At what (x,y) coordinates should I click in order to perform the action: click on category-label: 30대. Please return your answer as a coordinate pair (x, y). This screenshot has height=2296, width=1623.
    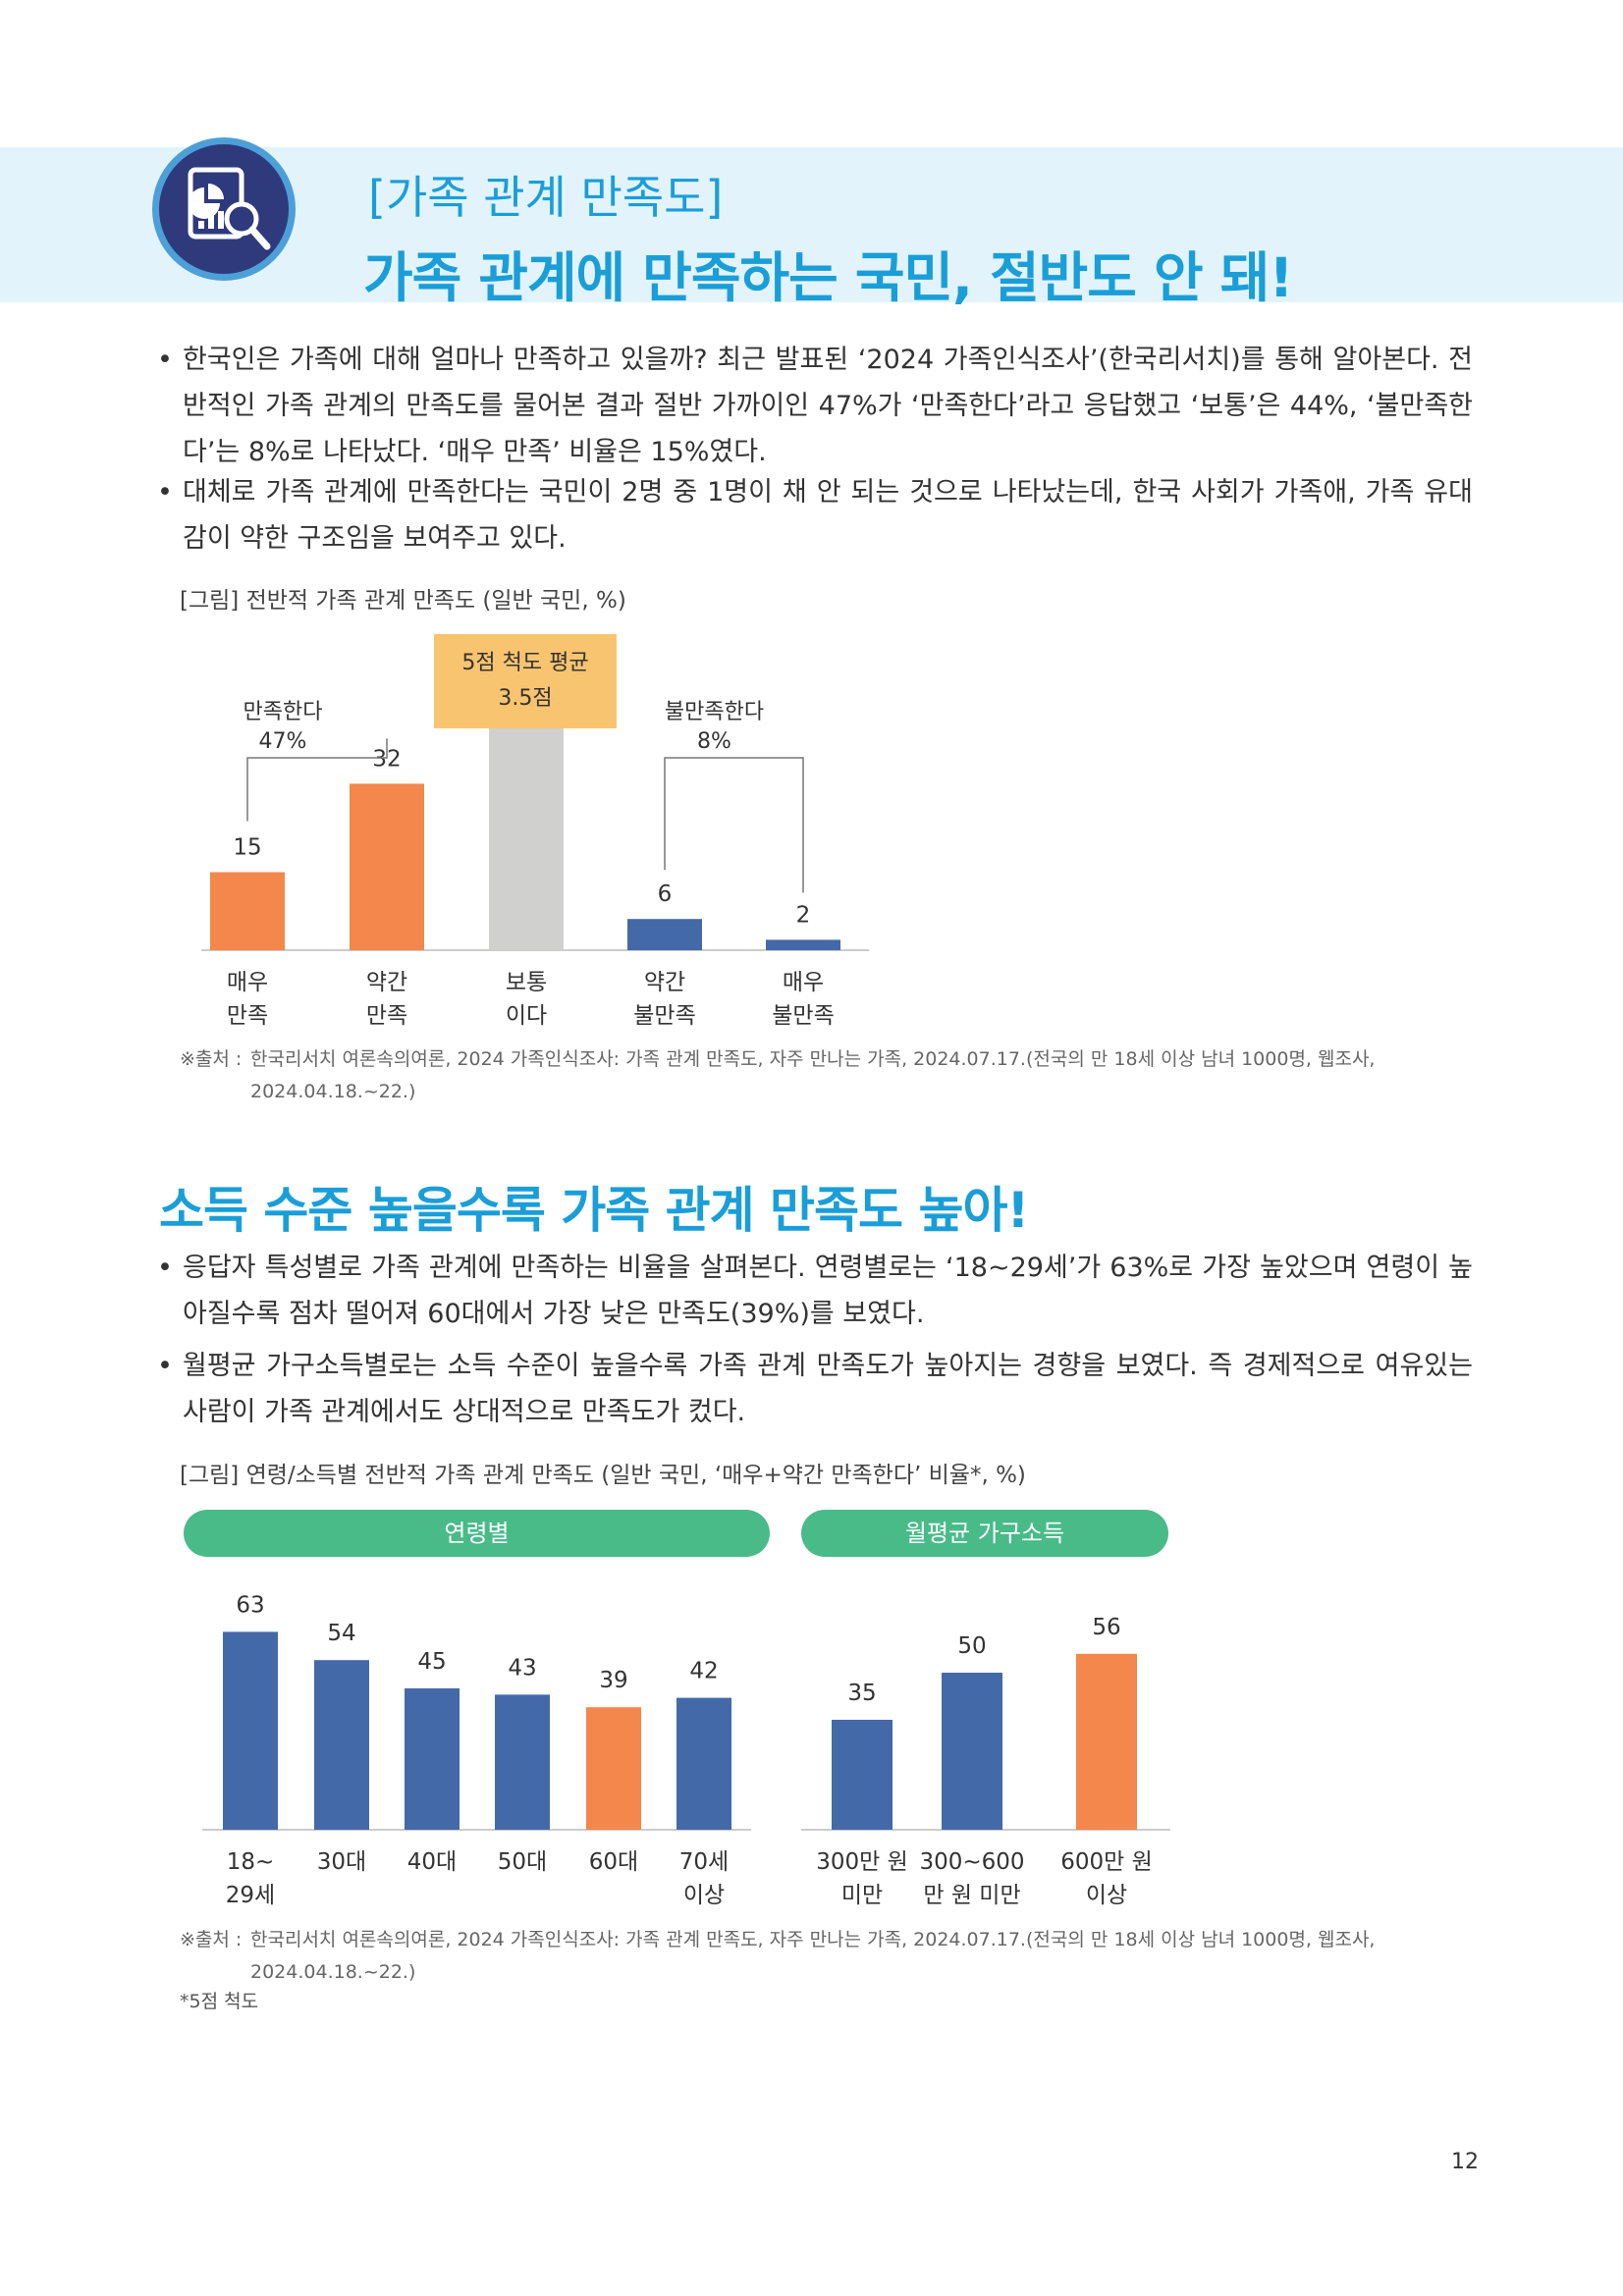
    Looking at the image, I should click on (341, 1862).